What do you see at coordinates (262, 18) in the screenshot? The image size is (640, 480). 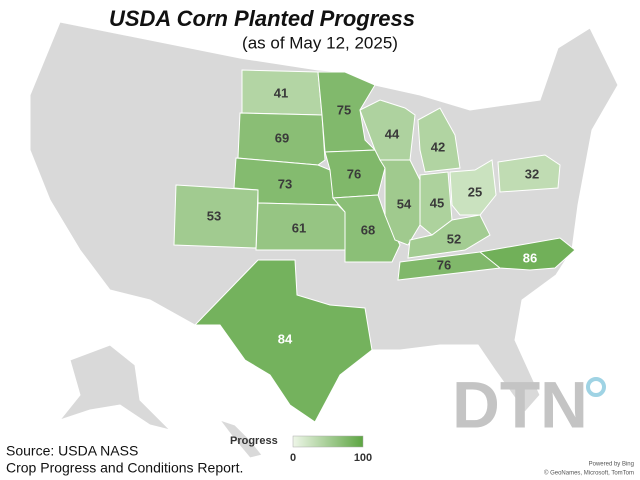 I see `title: USDA Corn Planted Progress` at bounding box center [262, 18].